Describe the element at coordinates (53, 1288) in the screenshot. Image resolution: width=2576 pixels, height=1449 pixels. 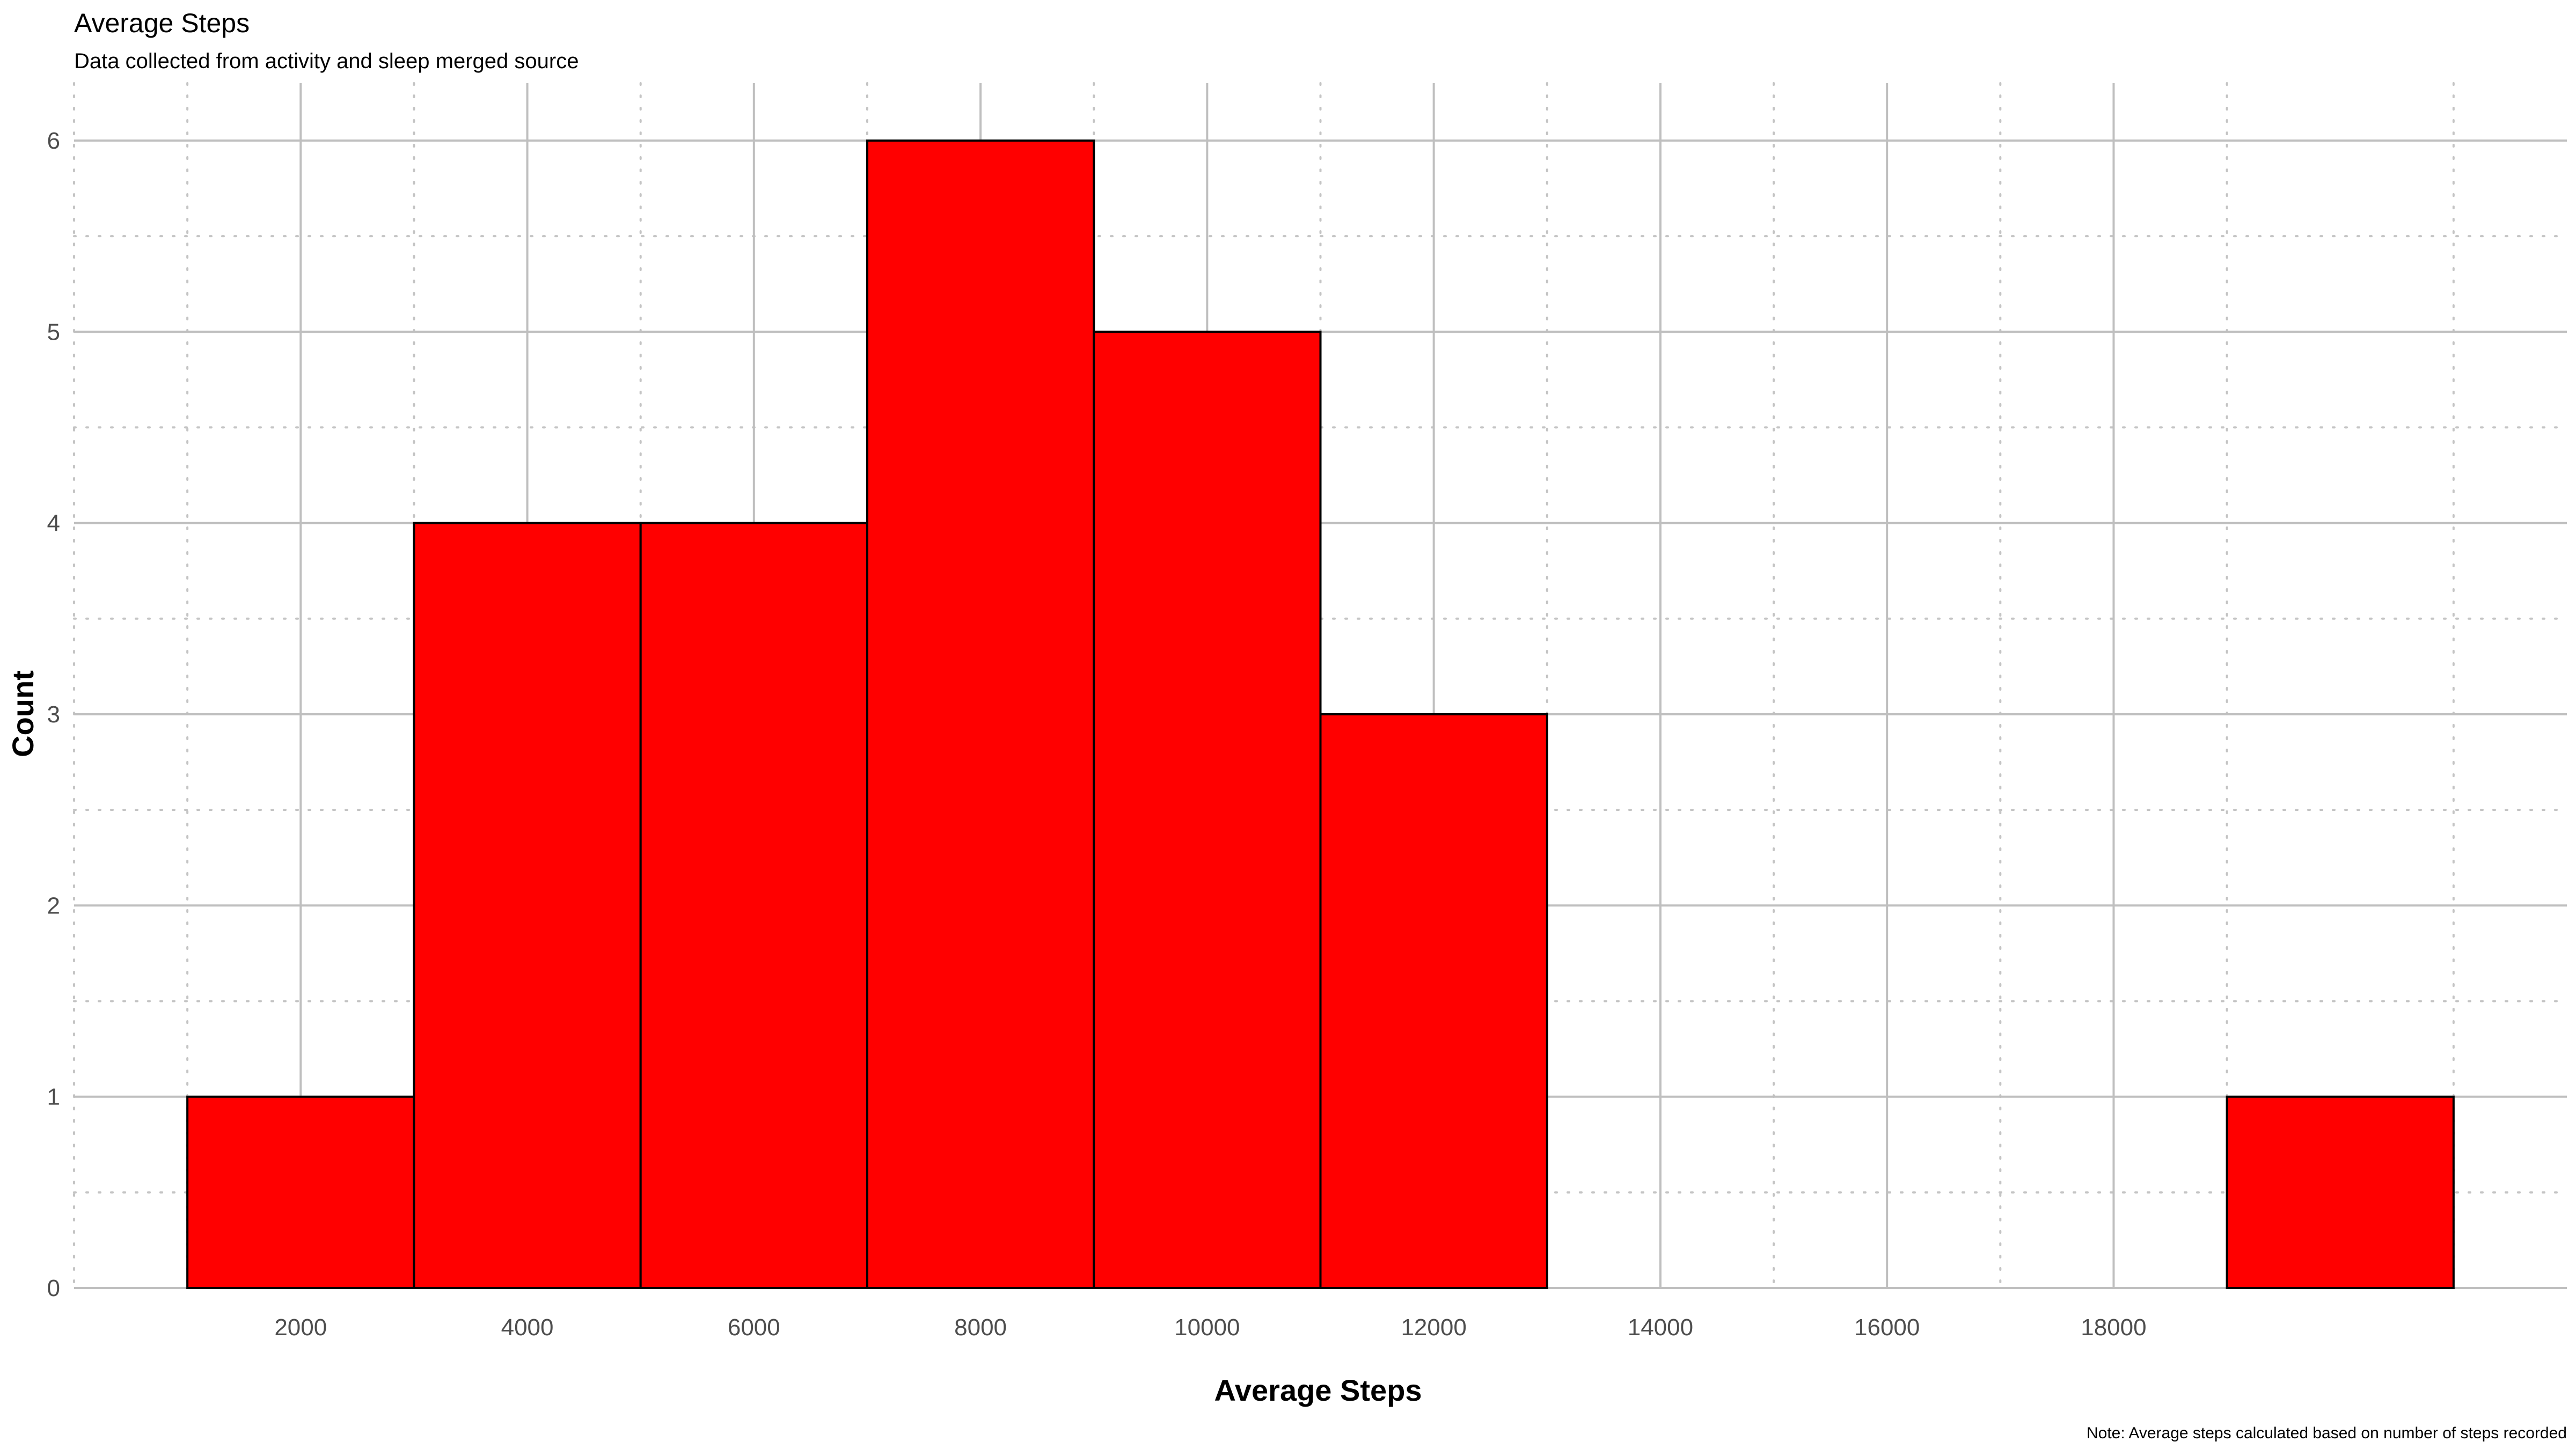
I see `y-tick-label: 0` at that location.